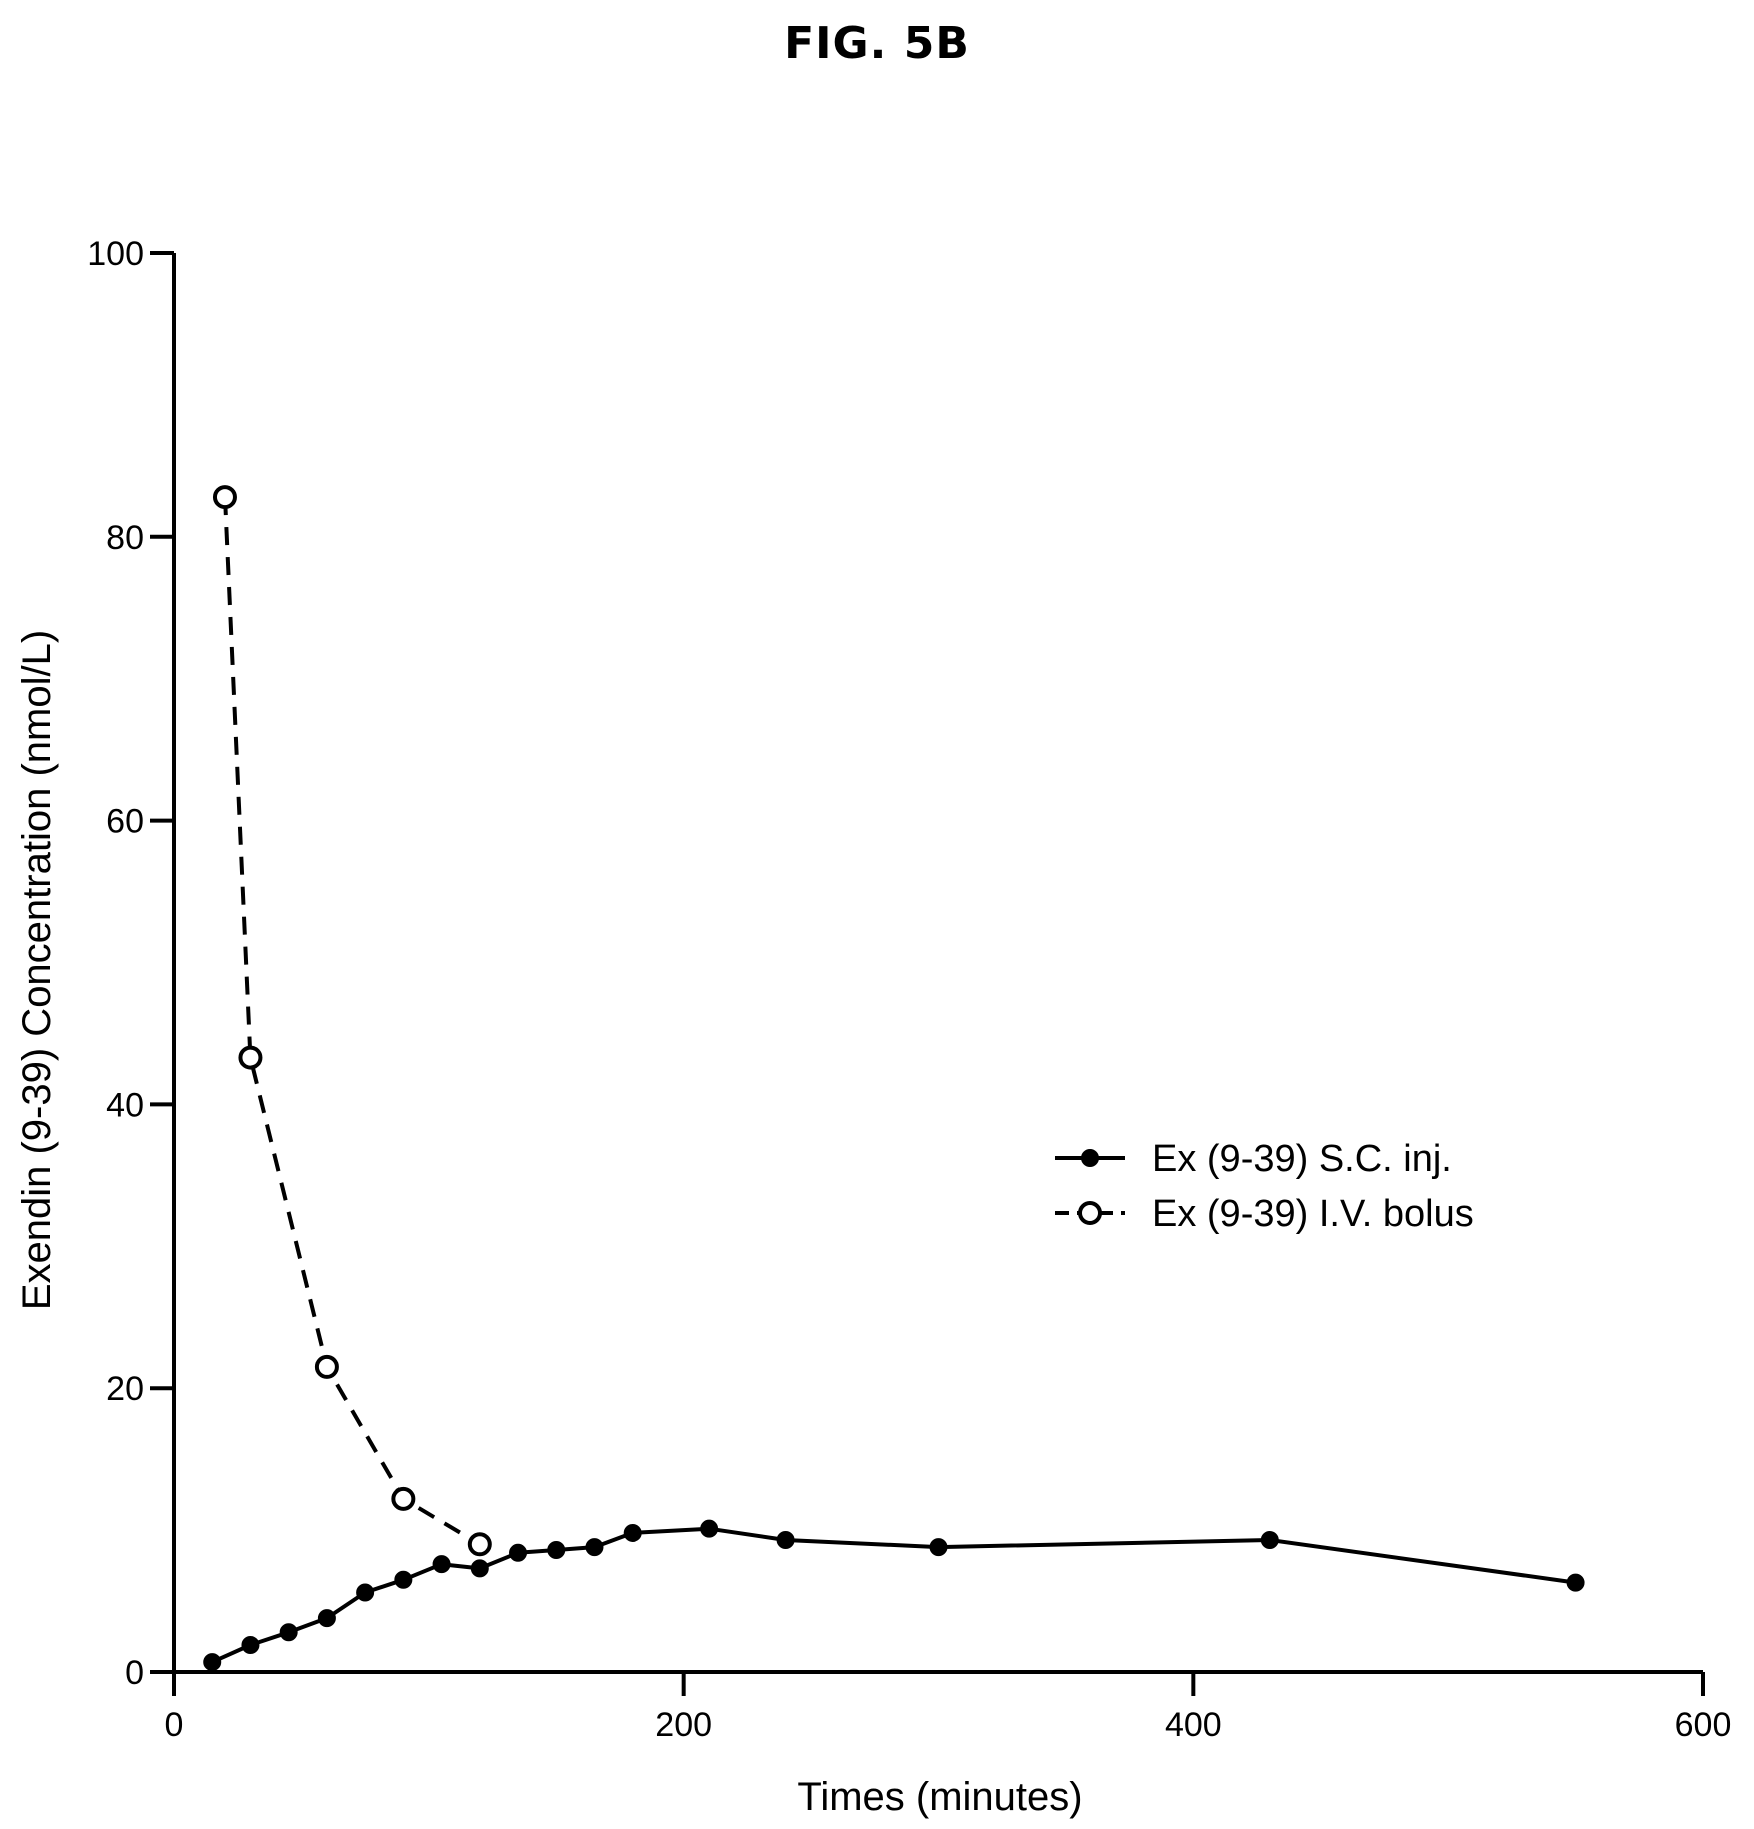 This screenshot has height=1829, width=1754. I want to click on legend-item: Ex (9-39) I.V. bolus, so click(1264, 1214).